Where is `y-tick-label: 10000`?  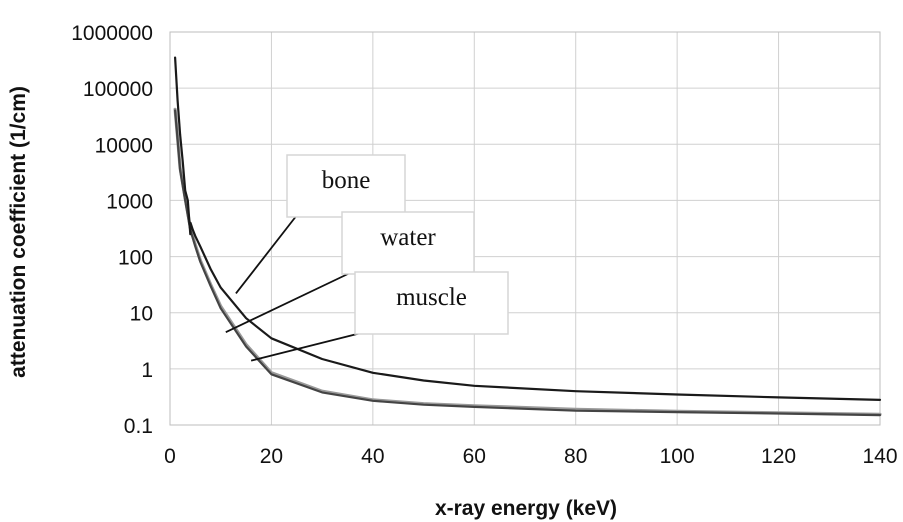
y-tick-label: 10000 is located at coordinates (124, 145).